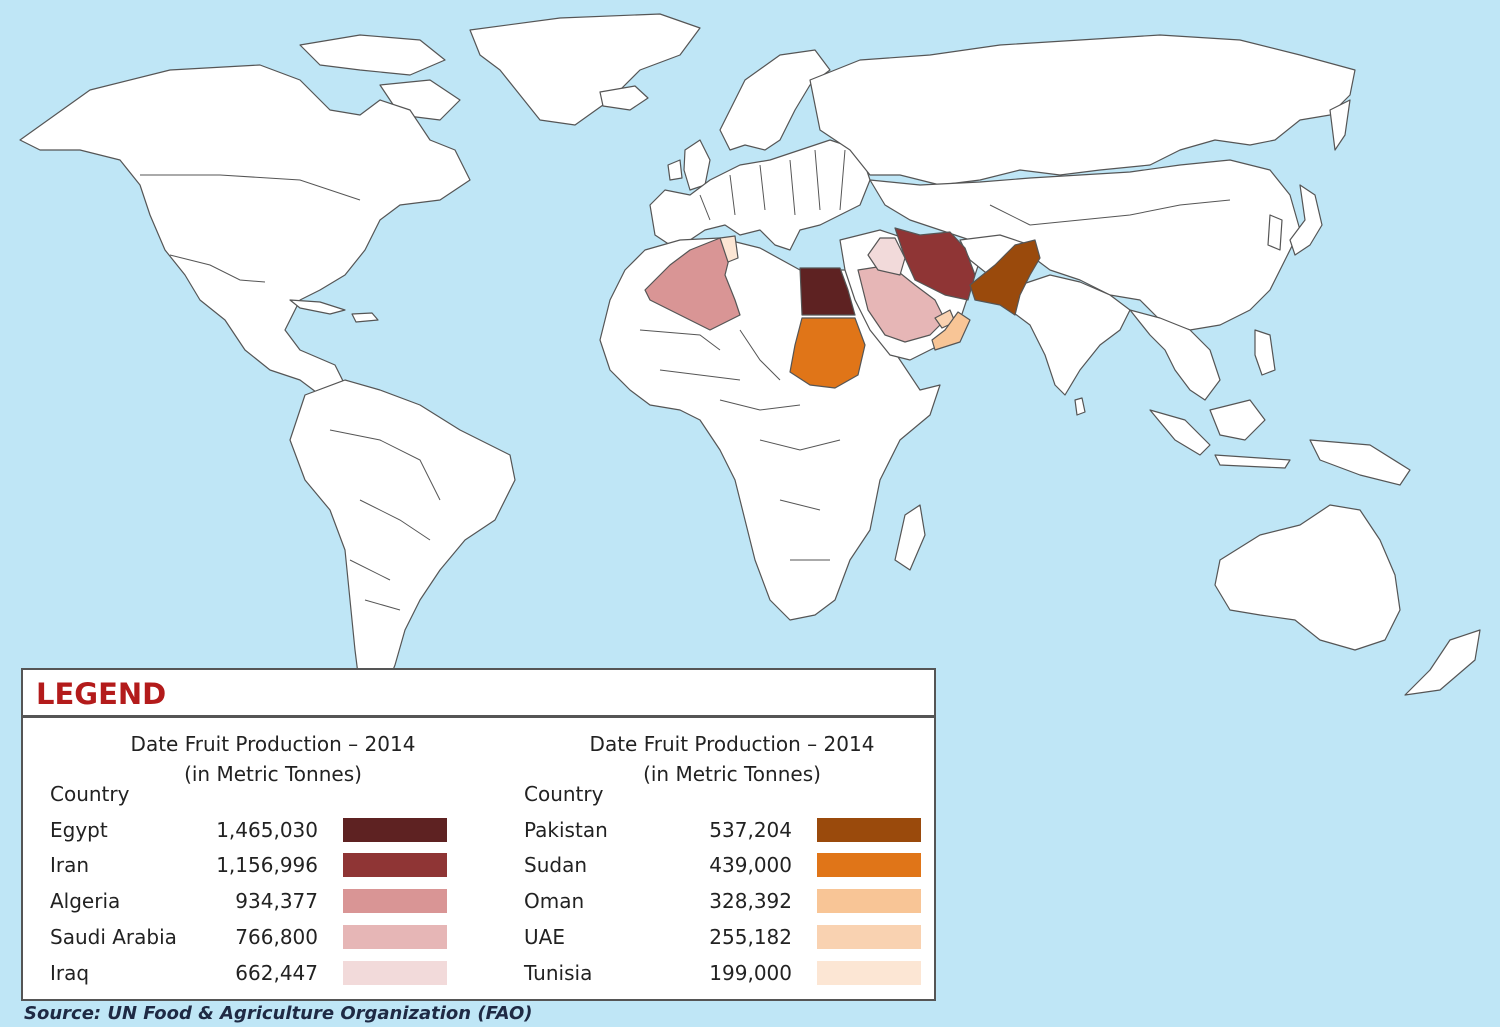  Describe the element at coordinates (1082, 110) in the screenshot. I see `russia` at that location.